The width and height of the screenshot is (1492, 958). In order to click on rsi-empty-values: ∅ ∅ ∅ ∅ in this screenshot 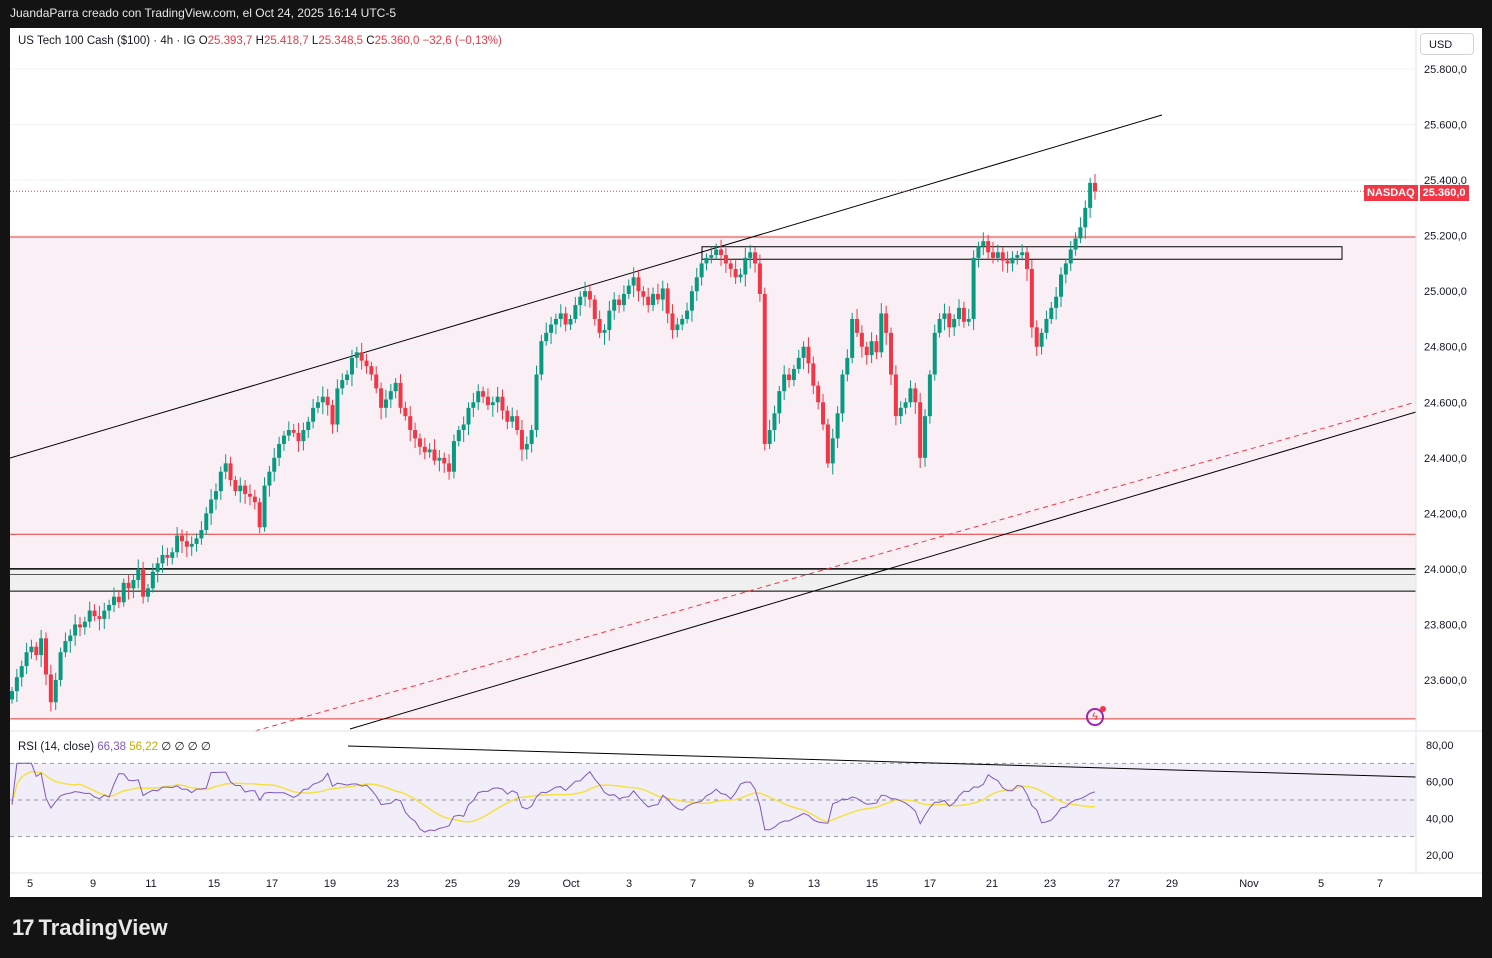, I will do `click(186, 747)`.